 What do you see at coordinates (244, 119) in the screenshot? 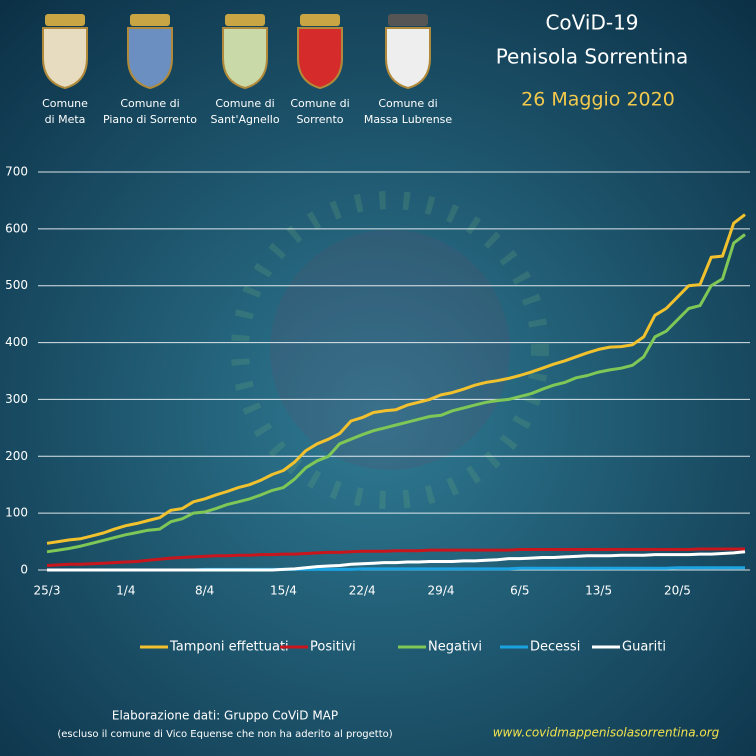
I see `comune-label: Sant'Agnello` at bounding box center [244, 119].